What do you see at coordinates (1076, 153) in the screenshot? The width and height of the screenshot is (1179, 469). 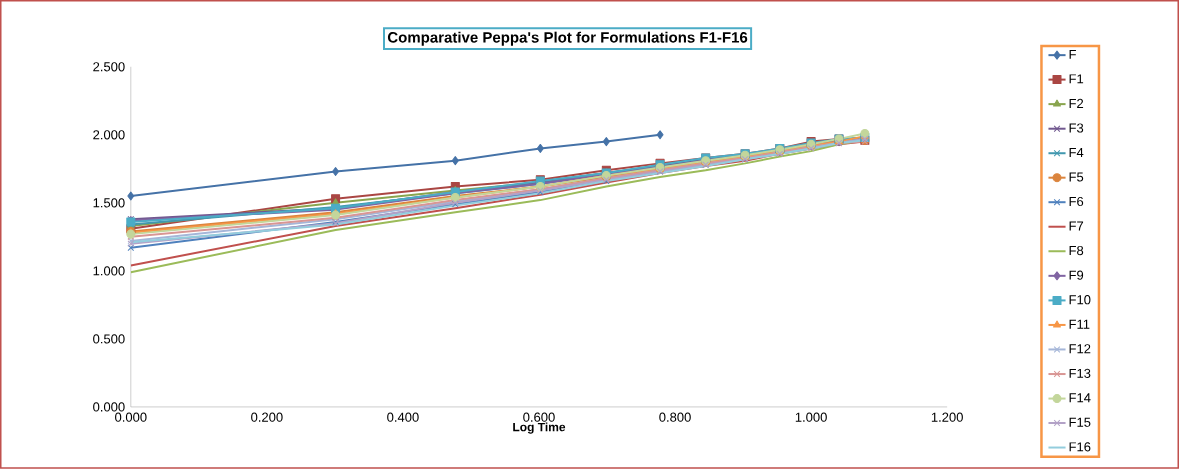 I see `legend-label: F4` at bounding box center [1076, 153].